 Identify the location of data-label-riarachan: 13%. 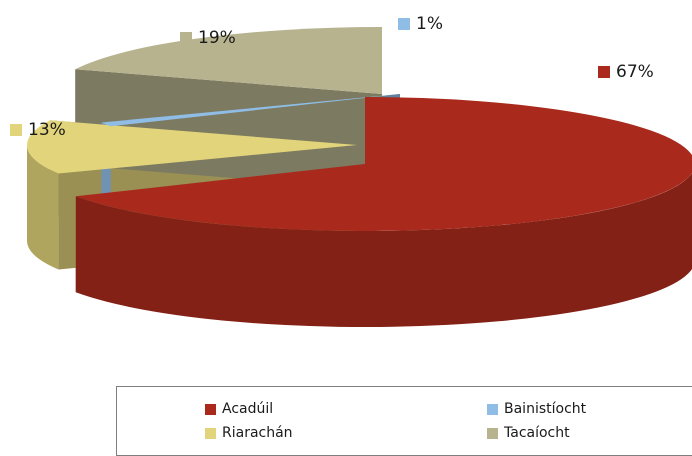
(38, 130).